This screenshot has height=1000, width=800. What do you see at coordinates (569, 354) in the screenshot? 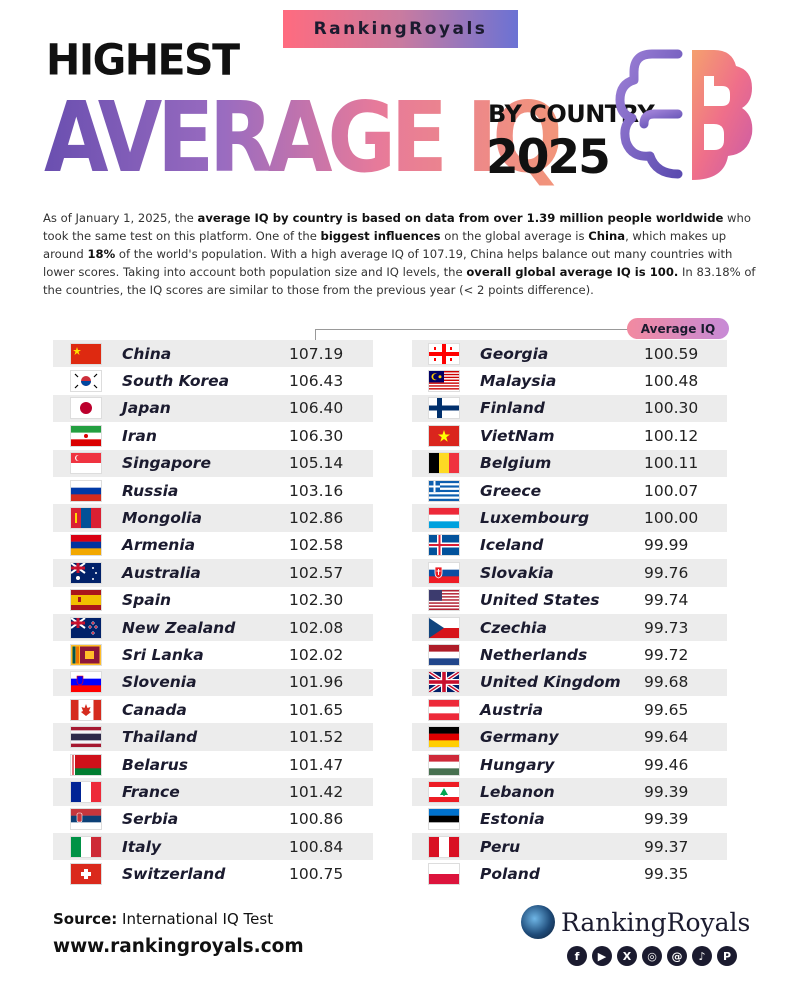
I see `table-row: Georgia 100.59` at bounding box center [569, 354].